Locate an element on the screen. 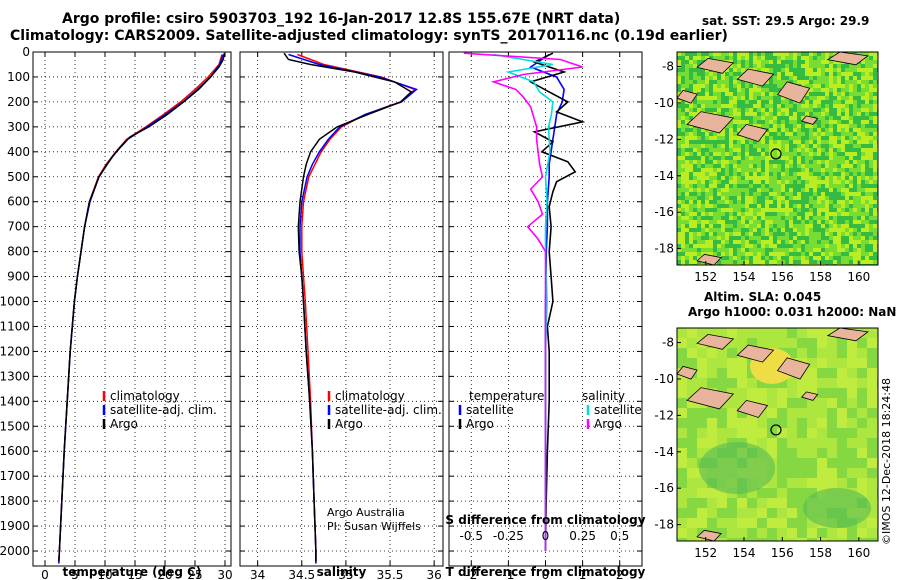 This screenshot has height=580, width=900. temp-ytick-label: 1600 is located at coordinates (15, 451).